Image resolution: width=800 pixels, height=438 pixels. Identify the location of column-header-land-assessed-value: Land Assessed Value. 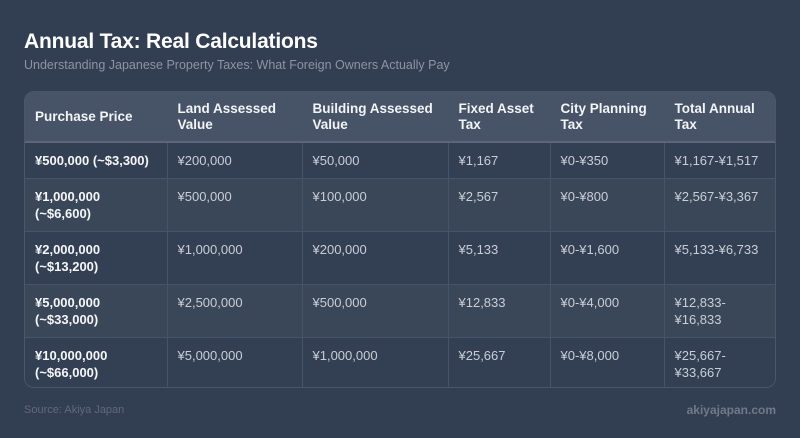
(235, 117).